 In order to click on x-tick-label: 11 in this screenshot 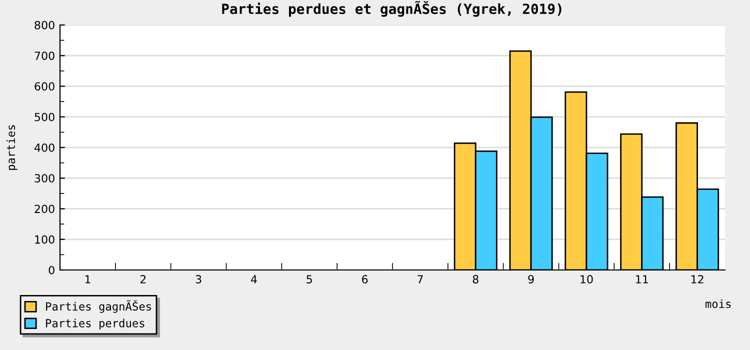, I will do `click(642, 279)`.